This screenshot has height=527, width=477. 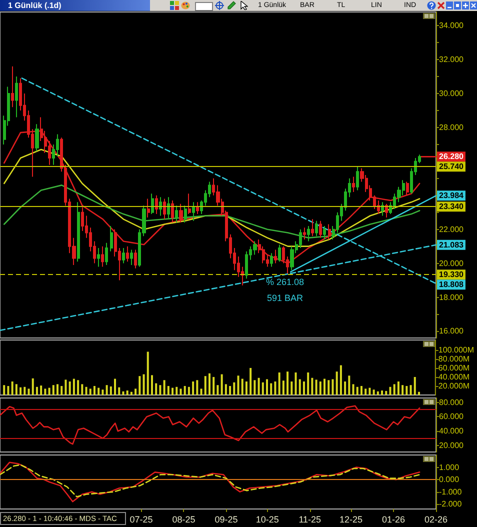 I want to click on data-label: 18.808, so click(x=451, y=285).